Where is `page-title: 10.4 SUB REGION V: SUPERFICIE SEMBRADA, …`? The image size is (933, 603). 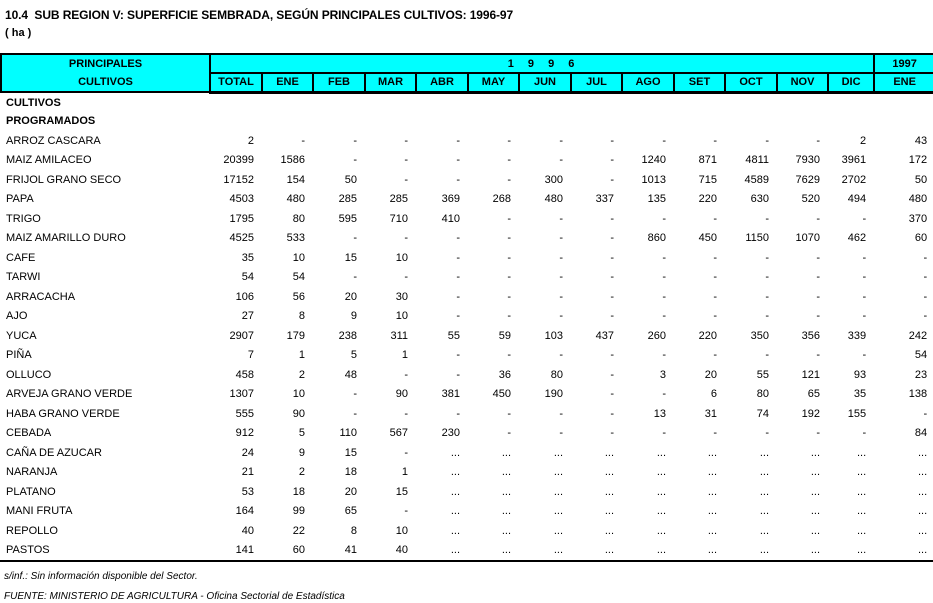
page-title: 10.4 SUB REGION V: SUPERFICIE SEMBRADA, … is located at coordinates (259, 15).